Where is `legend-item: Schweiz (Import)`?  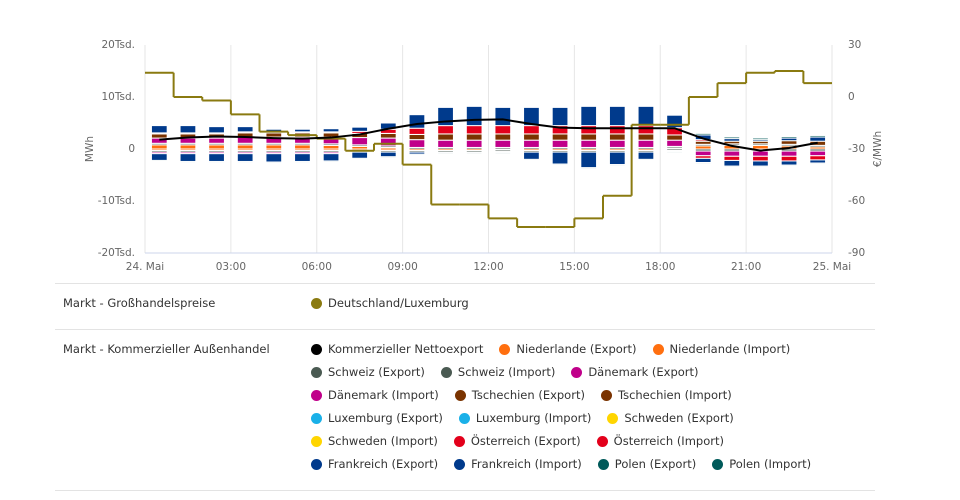 legend-item: Schweiz (Import) is located at coordinates (498, 372).